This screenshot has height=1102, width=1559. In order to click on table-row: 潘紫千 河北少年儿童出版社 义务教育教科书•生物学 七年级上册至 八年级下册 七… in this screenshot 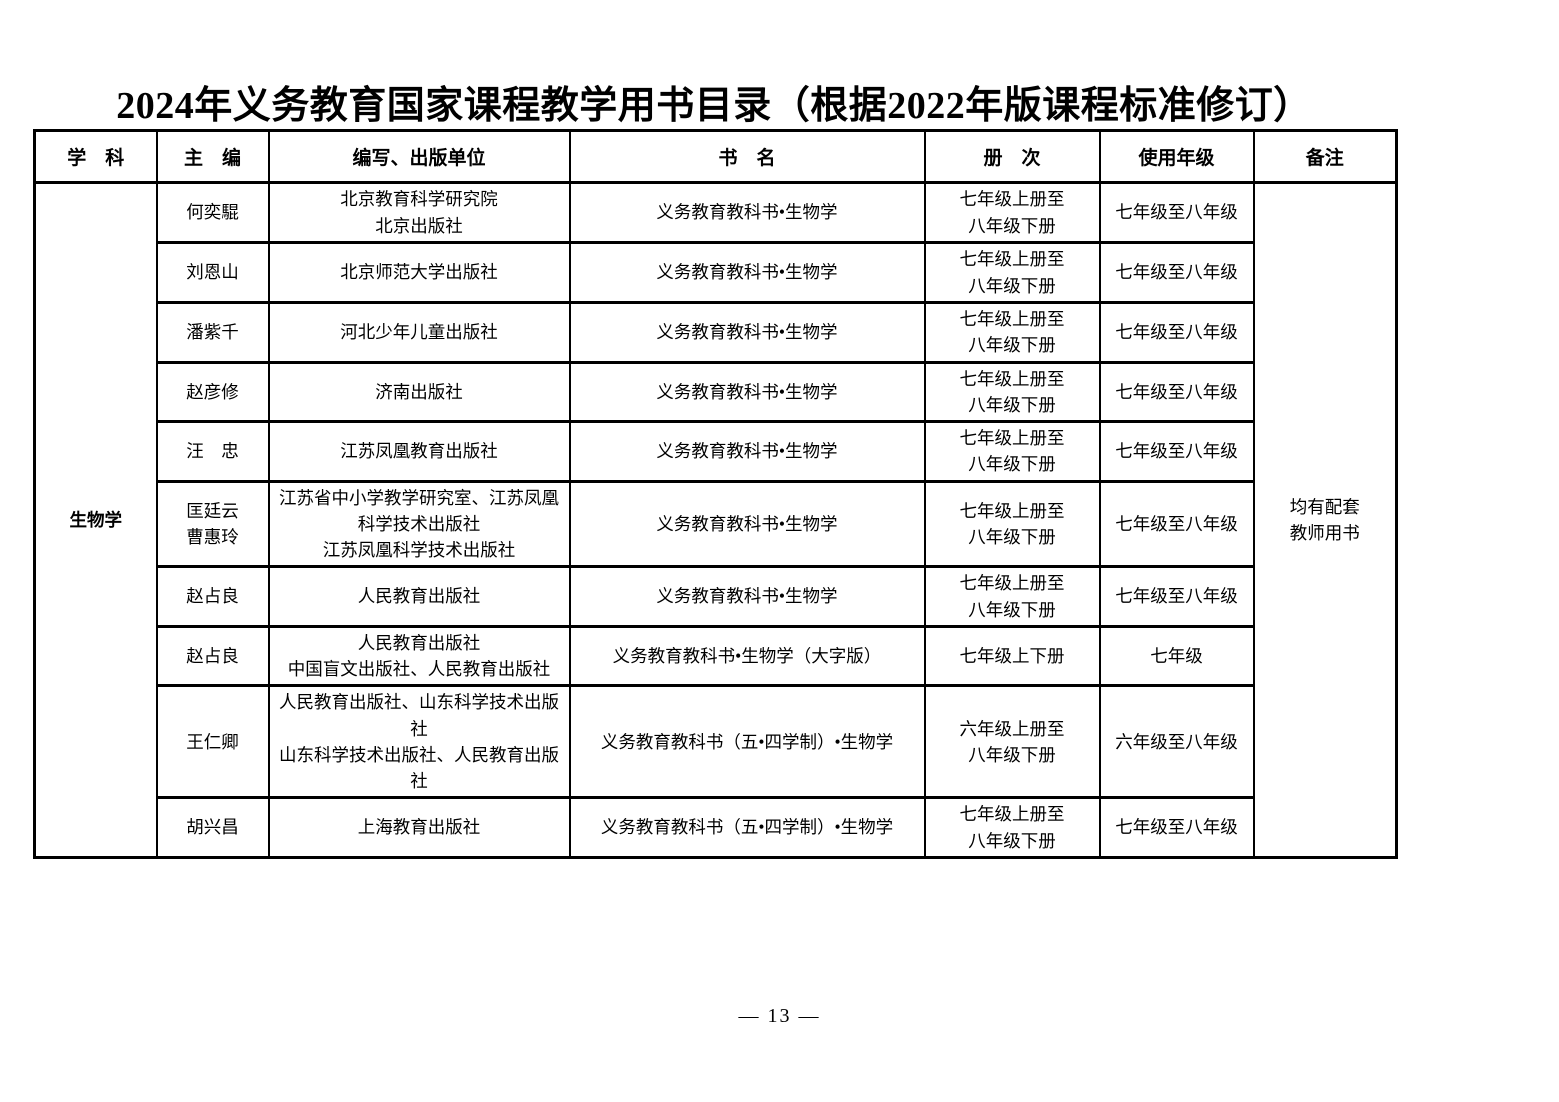, I will do `click(716, 332)`.